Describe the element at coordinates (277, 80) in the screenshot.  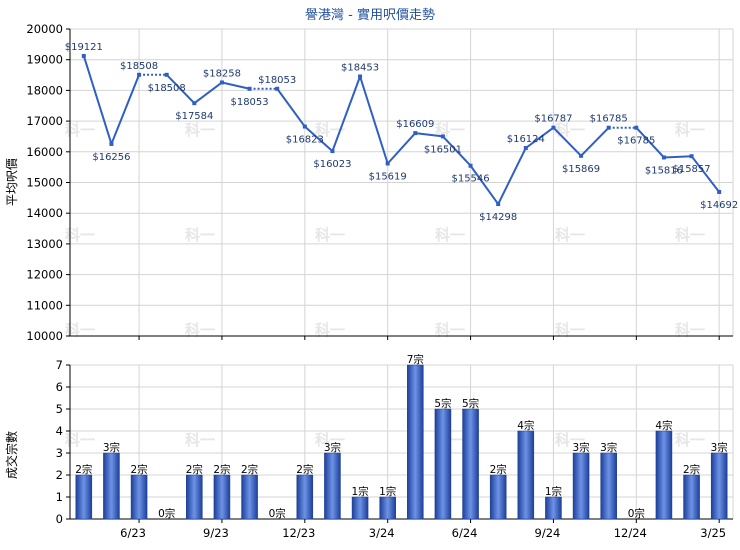
I see `price-point-label: $18053` at that location.